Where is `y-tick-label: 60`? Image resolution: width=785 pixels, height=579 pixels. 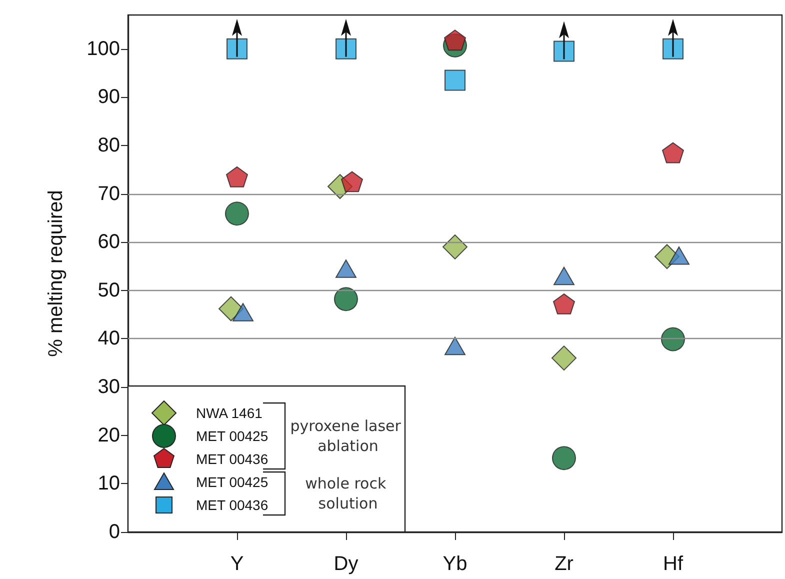
y-tick-label: 60 is located at coordinates (109, 242).